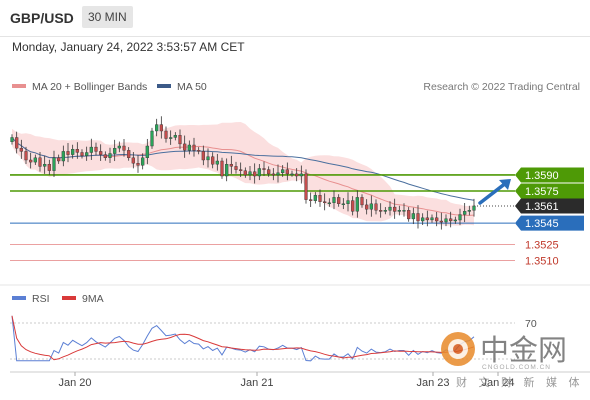 The image size is (590, 400). Describe the element at coordinates (542, 192) in the screenshot. I see `level-label-text: 1.3575` at that location.